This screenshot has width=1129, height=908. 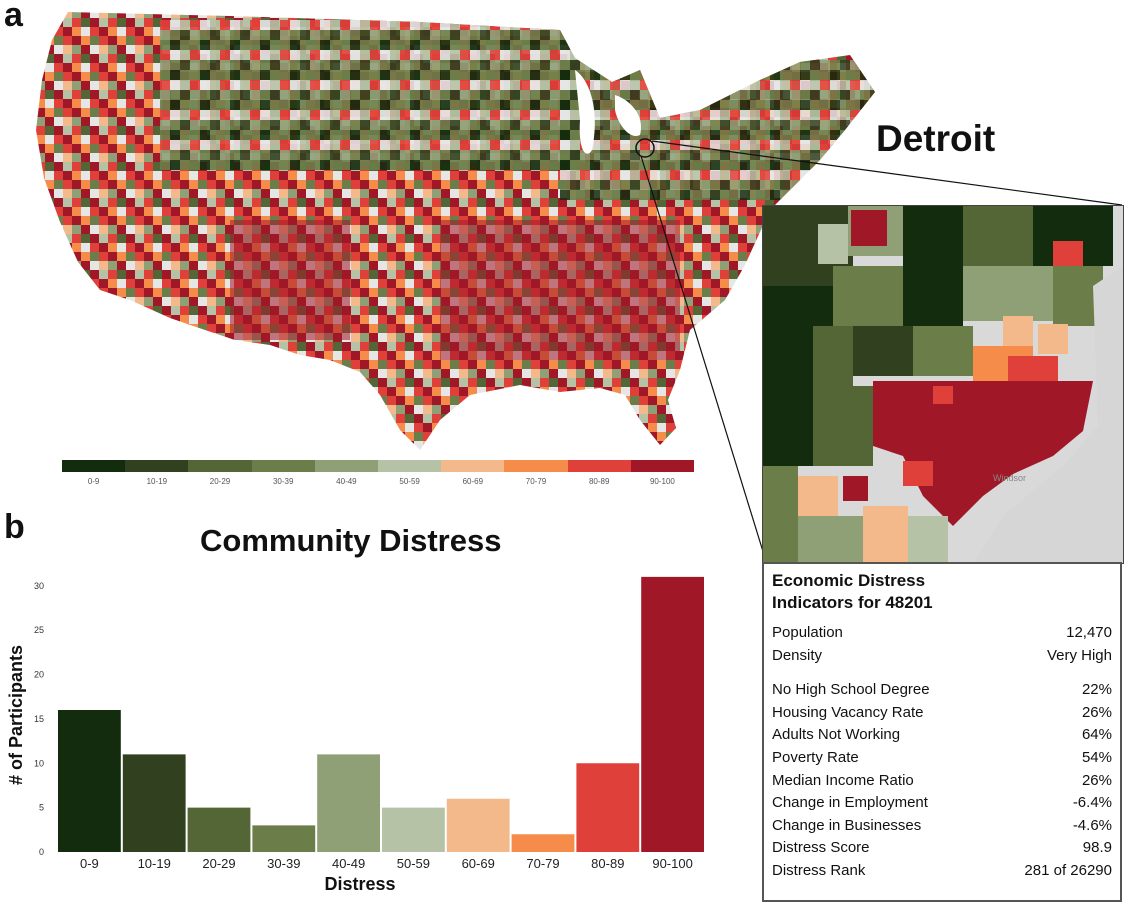 What do you see at coordinates (154, 863) in the screenshot?
I see `x-tick-label: 10-19` at bounding box center [154, 863].